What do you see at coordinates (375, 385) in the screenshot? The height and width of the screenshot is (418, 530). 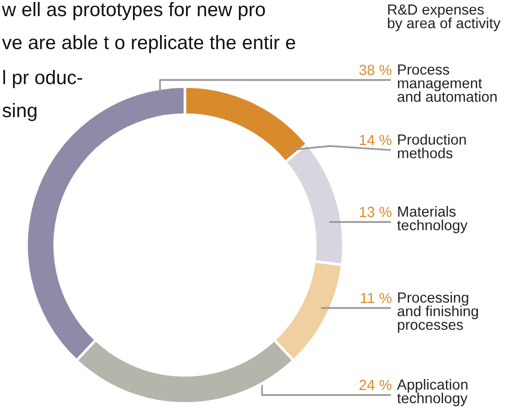 I see `data-label: 24 %` at bounding box center [375, 385].